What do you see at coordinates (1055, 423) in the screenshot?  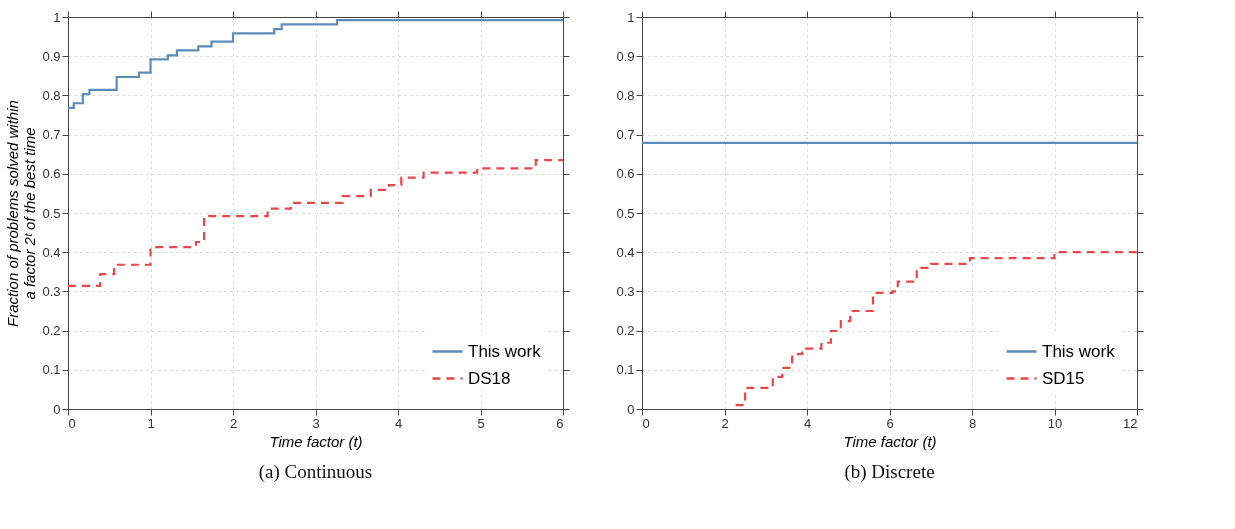 I see `x-tick-label: 10` at bounding box center [1055, 423].